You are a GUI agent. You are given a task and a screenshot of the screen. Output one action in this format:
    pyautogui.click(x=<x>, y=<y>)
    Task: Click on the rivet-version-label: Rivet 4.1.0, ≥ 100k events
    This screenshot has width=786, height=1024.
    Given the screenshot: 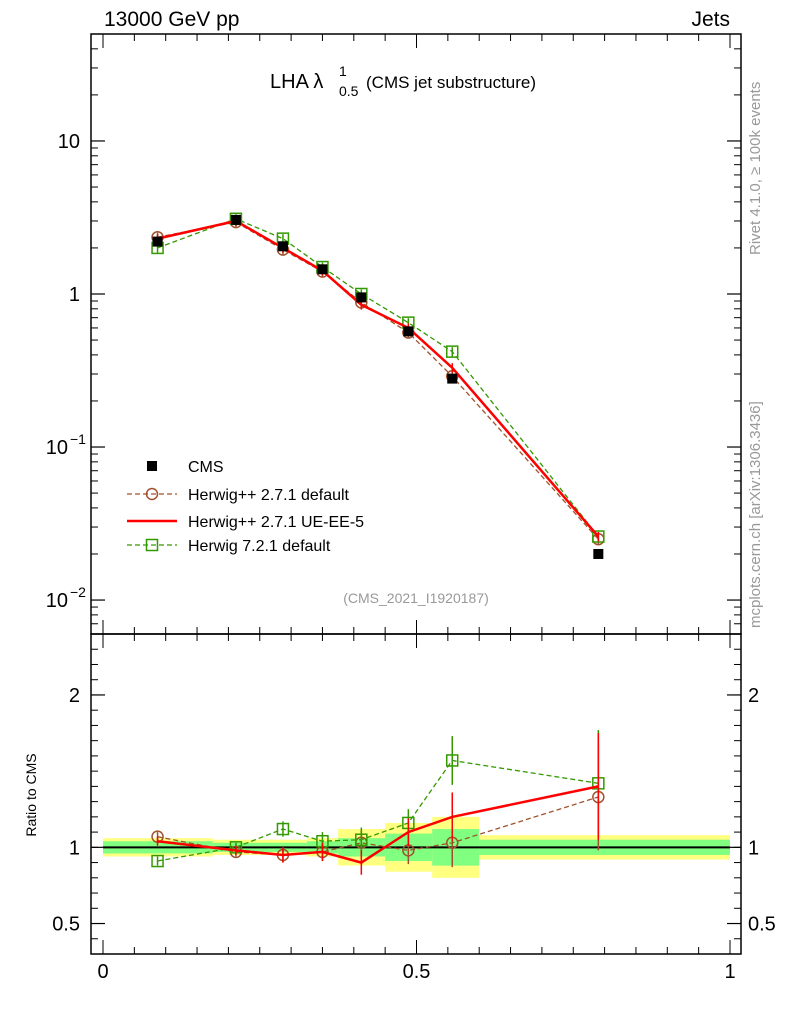 What is the action you would take?
    pyautogui.click(x=755, y=168)
    